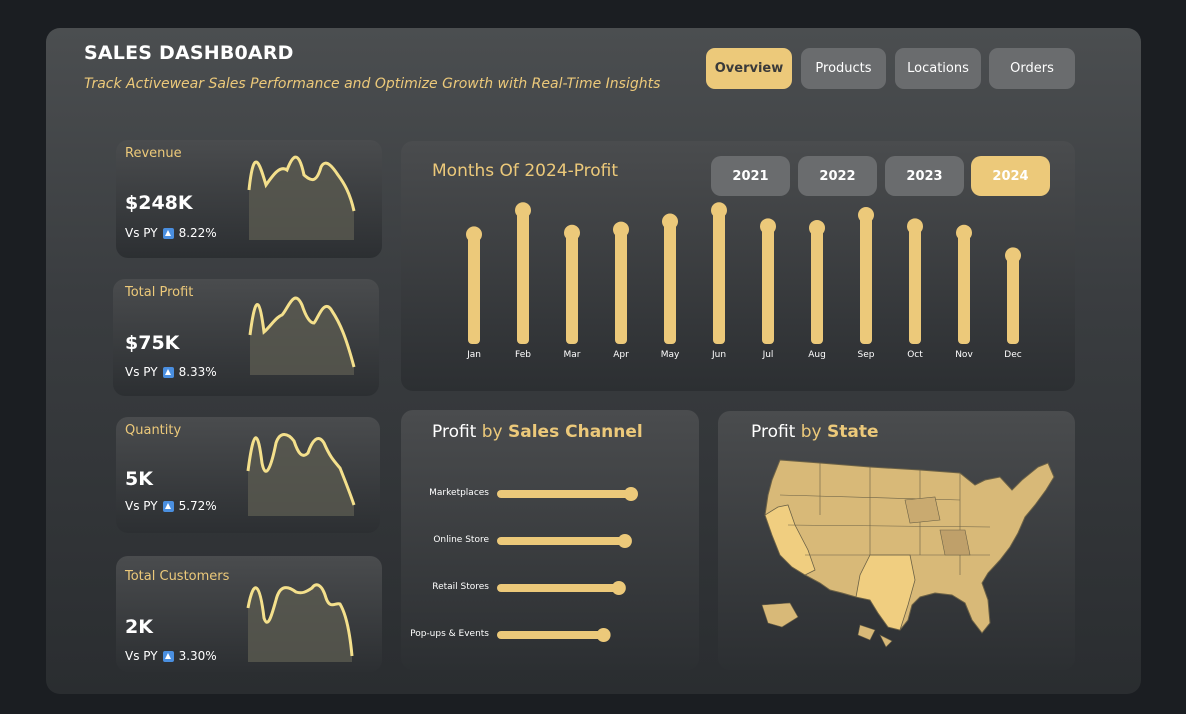 This screenshot has width=1186, height=714. I want to click on kpi-vs-py: Vs PY 3.30%, so click(171, 656).